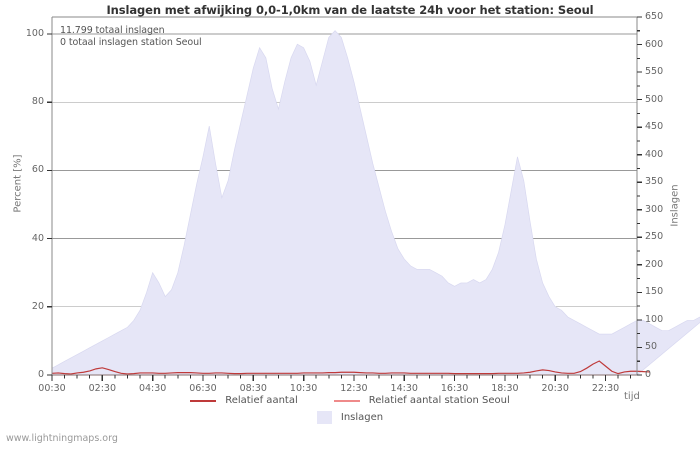 The image size is (700, 450). I want to click on x-axis-tick-0430: 04:30, so click(152, 388).